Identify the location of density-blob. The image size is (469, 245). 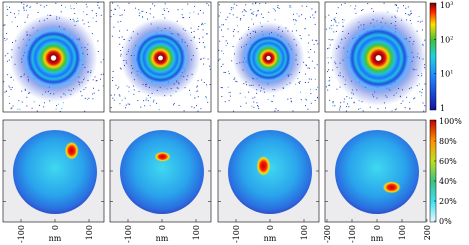
(263, 165).